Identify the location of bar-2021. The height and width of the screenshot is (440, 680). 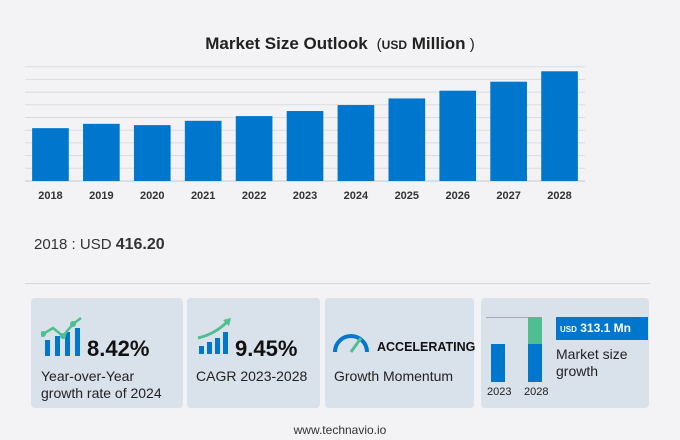
(203, 150).